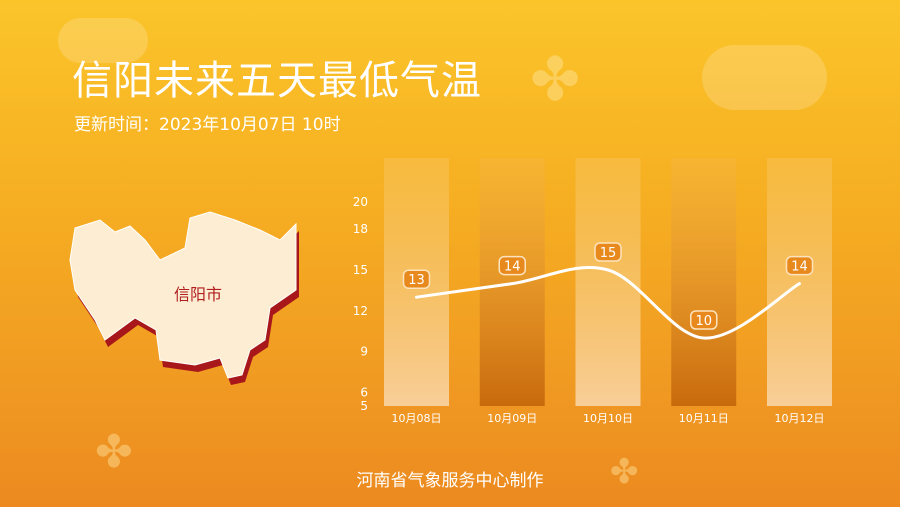 Image resolution: width=900 pixels, height=507 pixels. I want to click on y-tick-label: 9, so click(364, 352).